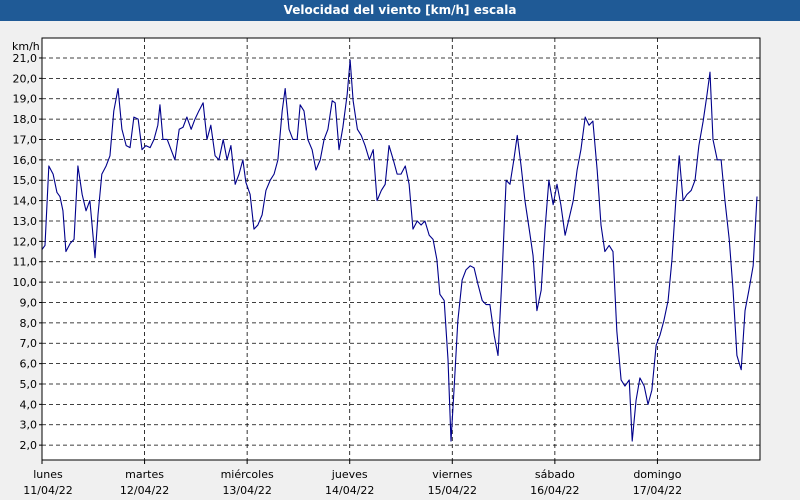  Describe the element at coordinates (47, 490) in the screenshot. I see `x-tick-date: 11/04/22` at that location.